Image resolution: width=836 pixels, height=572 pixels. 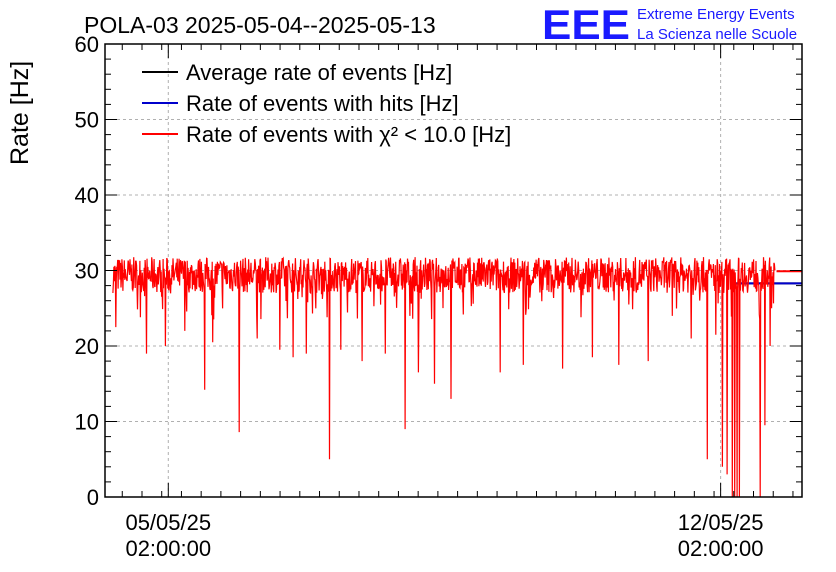 What do you see at coordinates (87, 44) in the screenshot?
I see `y-tick-label: 60` at bounding box center [87, 44].